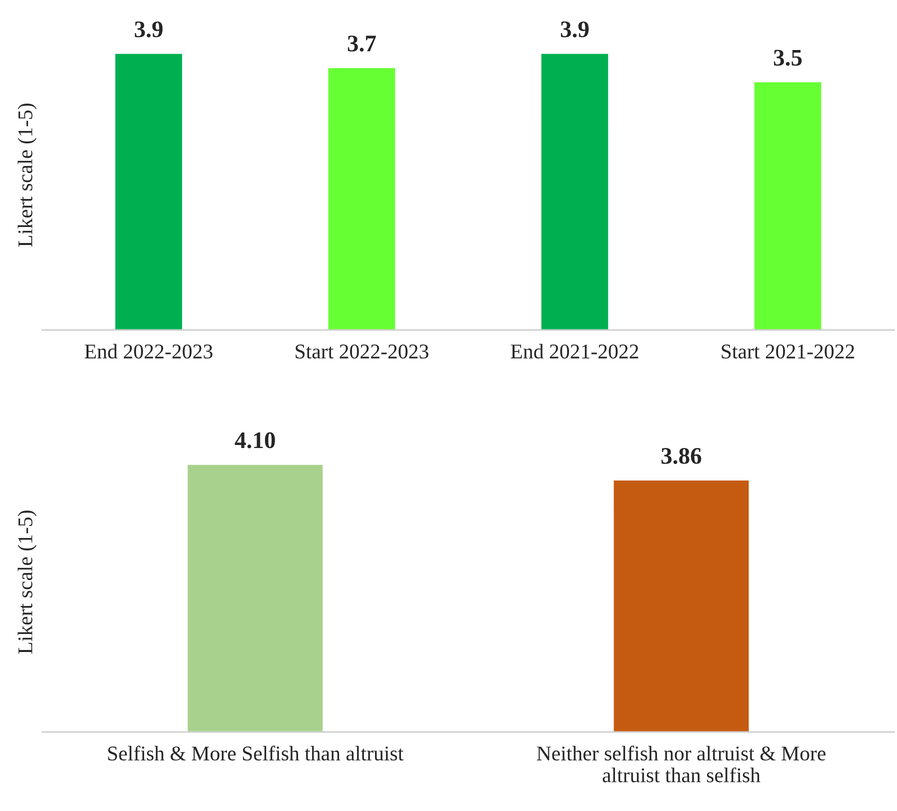 The width and height of the screenshot is (897, 811). Describe the element at coordinates (148, 351) in the screenshot. I see `x-tick-label: End 2022-2023` at that location.